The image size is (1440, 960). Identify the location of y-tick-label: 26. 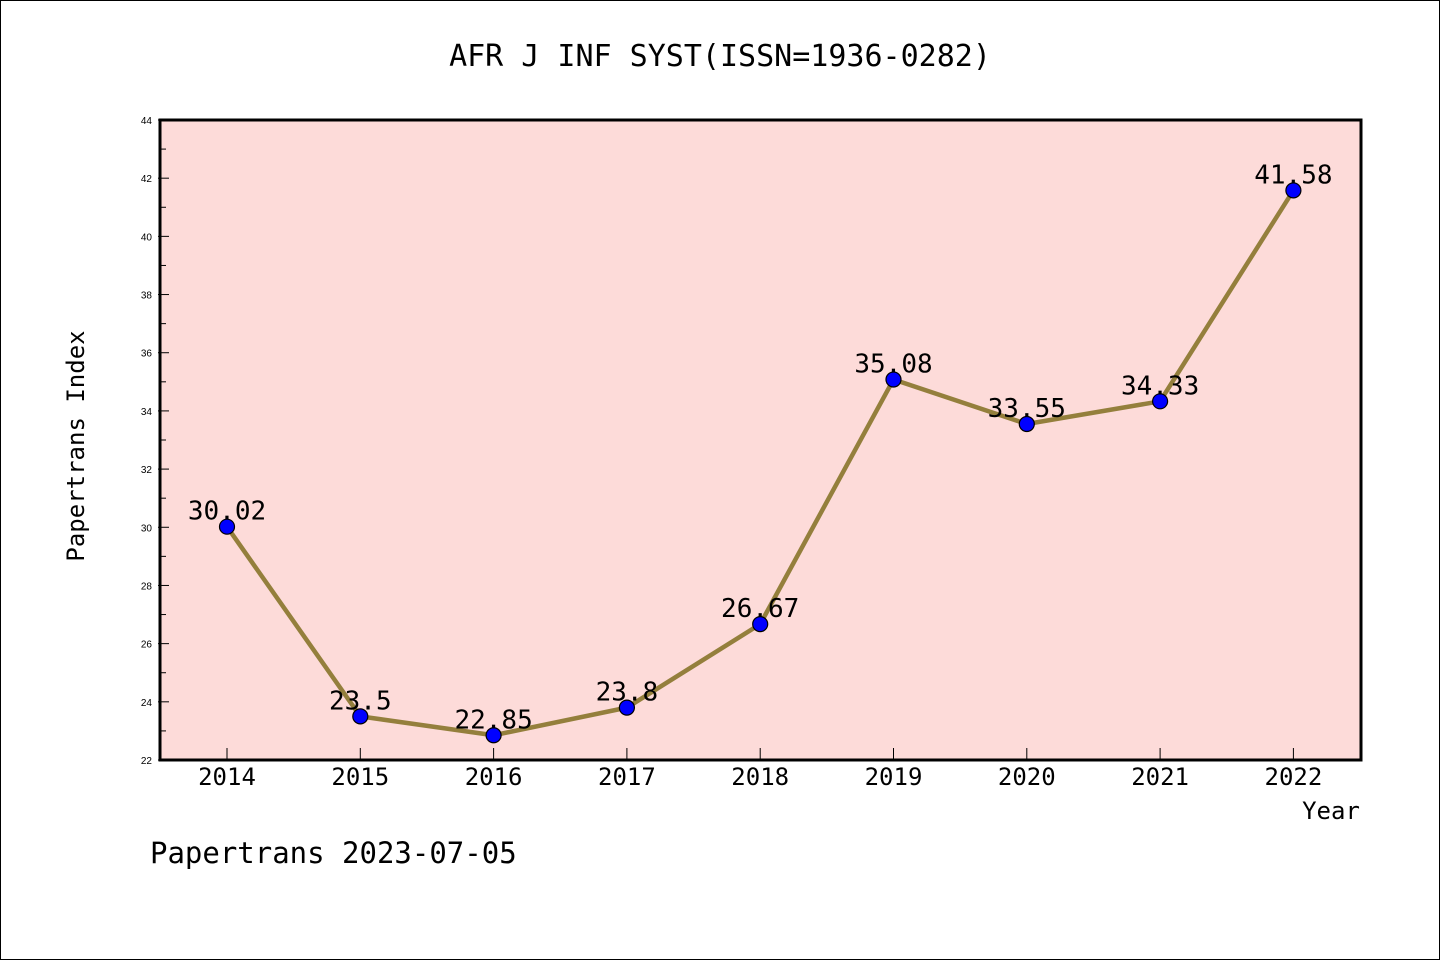
(147, 645).